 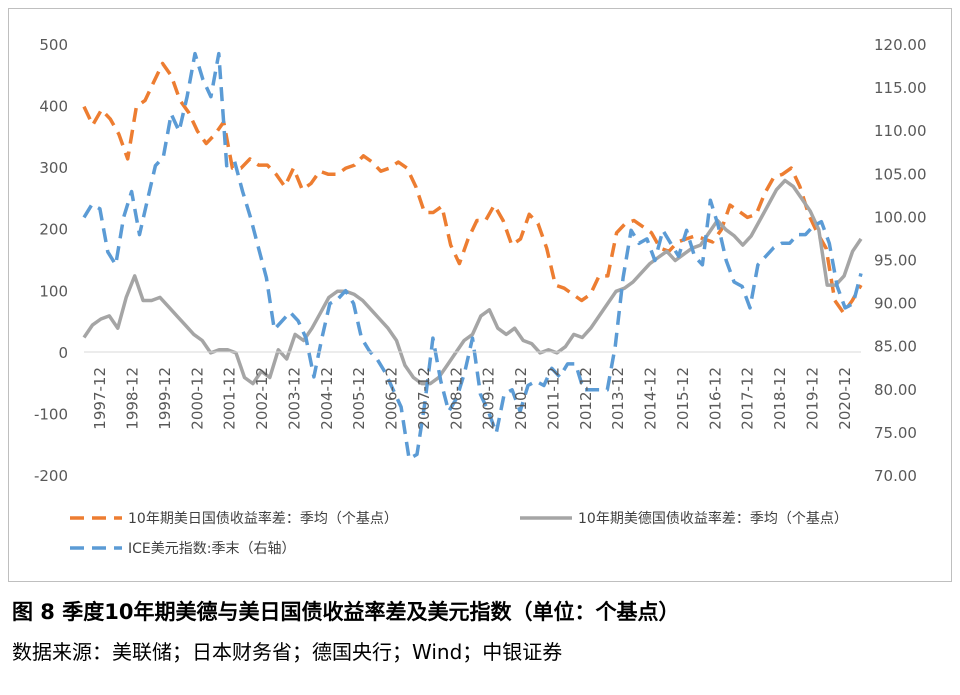 What do you see at coordinates (895, 304) in the screenshot?
I see `y2-tick-label: 90.00` at bounding box center [895, 304].